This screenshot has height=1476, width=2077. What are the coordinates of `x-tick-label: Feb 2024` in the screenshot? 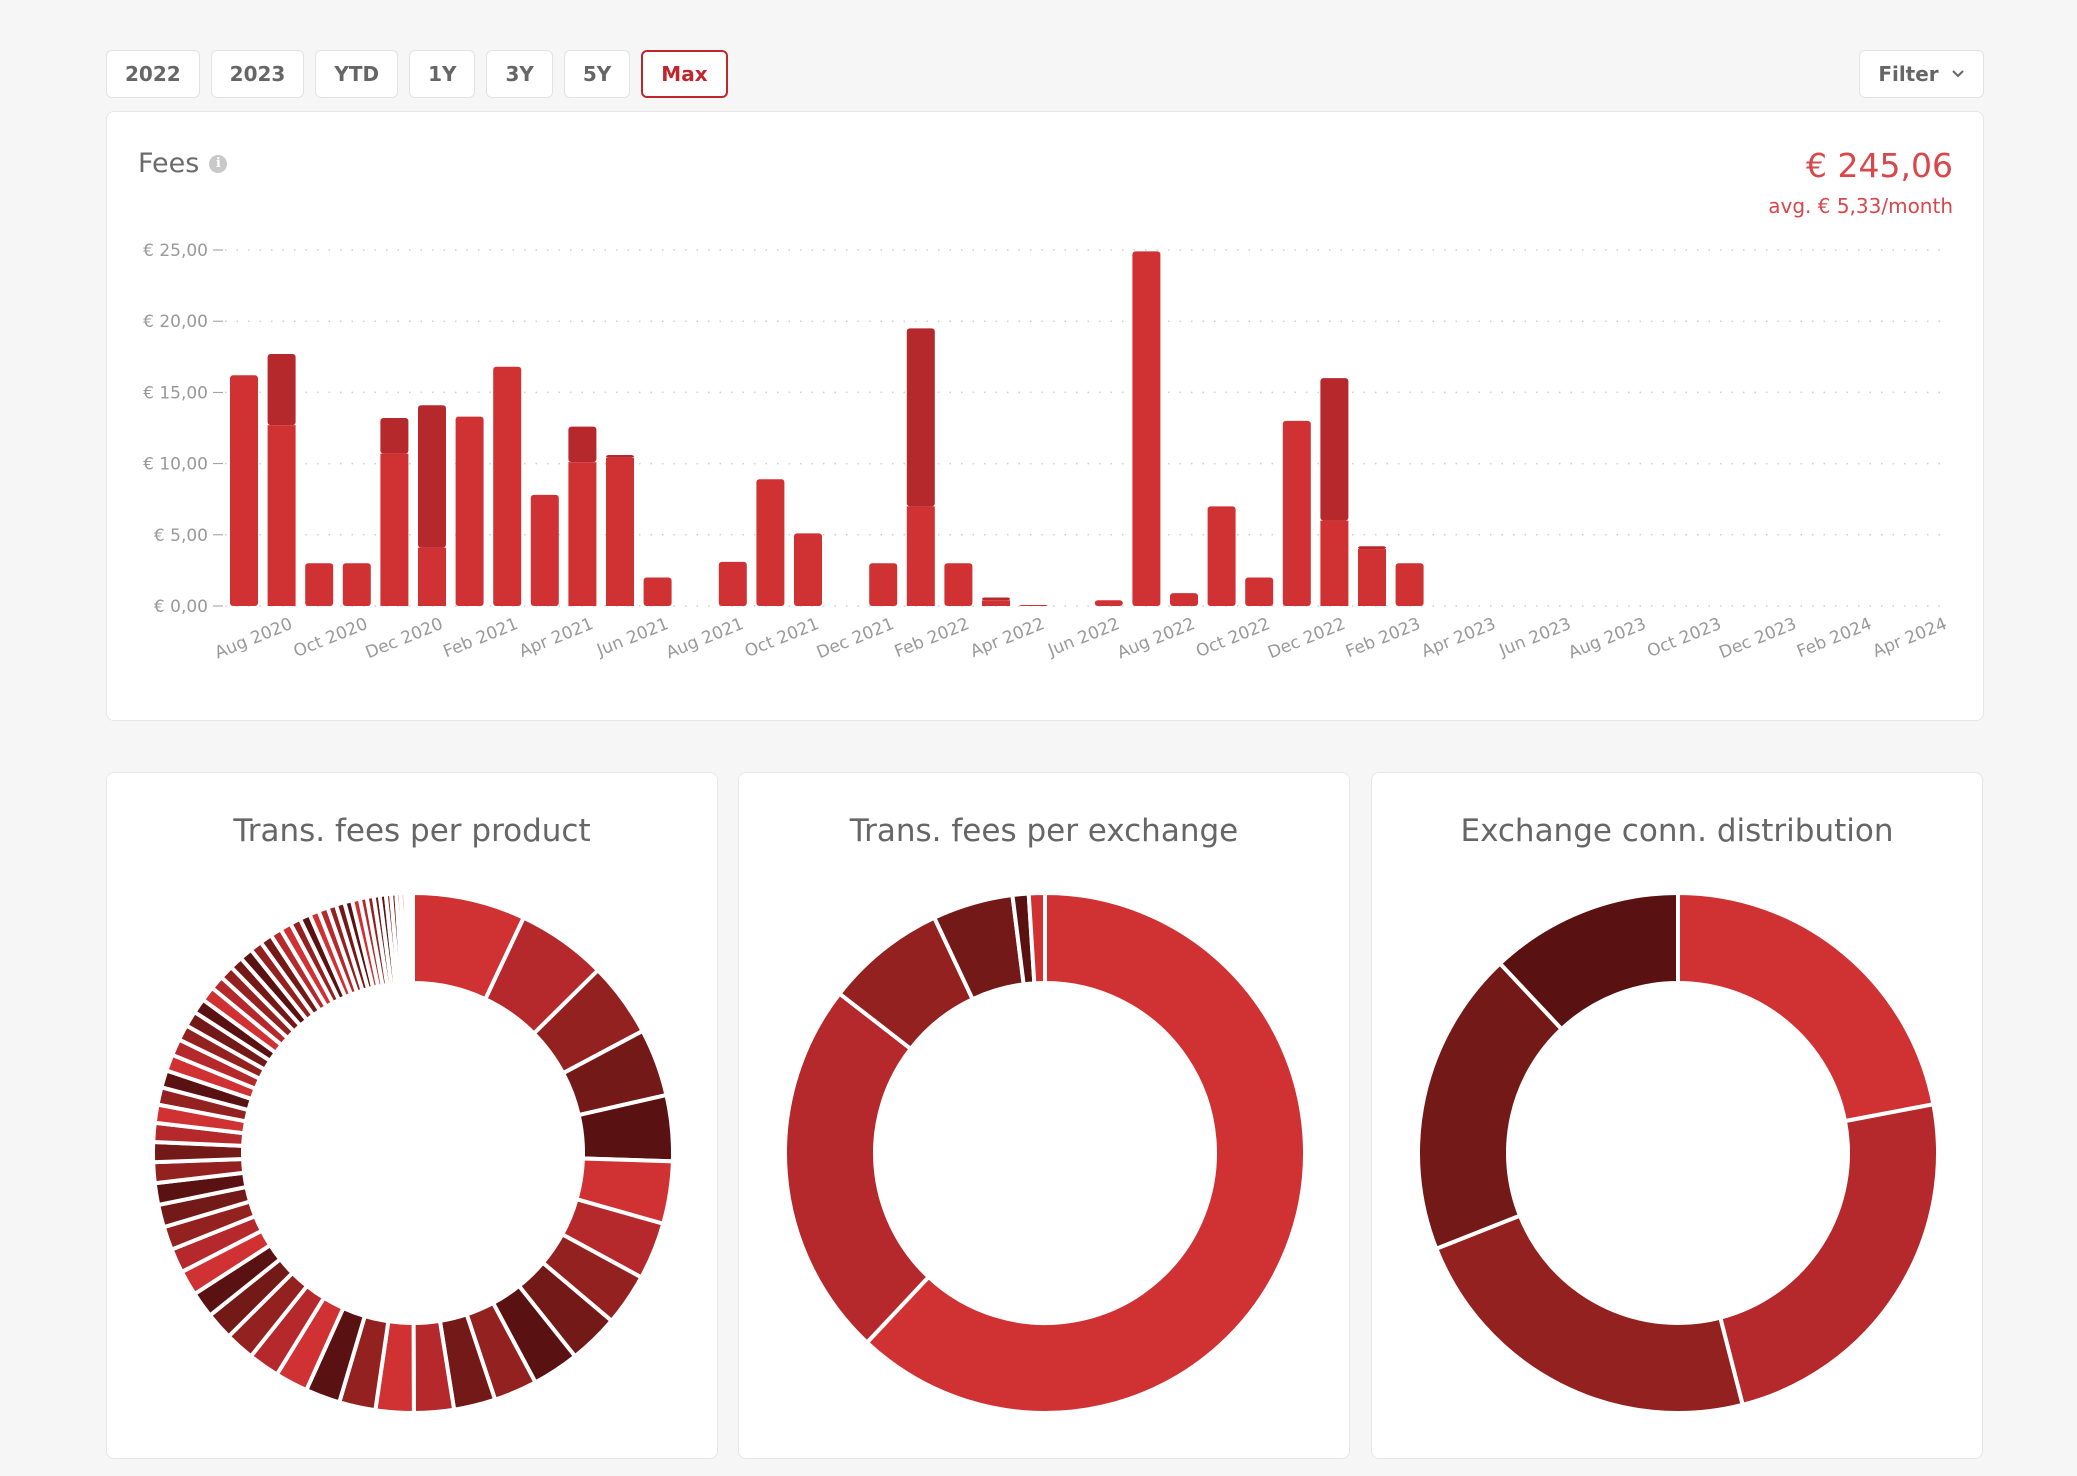 It's located at (1834, 638).